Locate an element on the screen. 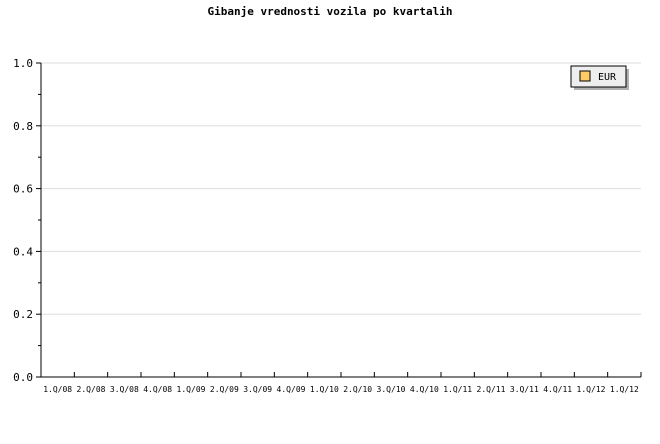  y-tick-labels: 0.0 0.2 0.4 0.6 0.8 1.0 is located at coordinates (23, 220).